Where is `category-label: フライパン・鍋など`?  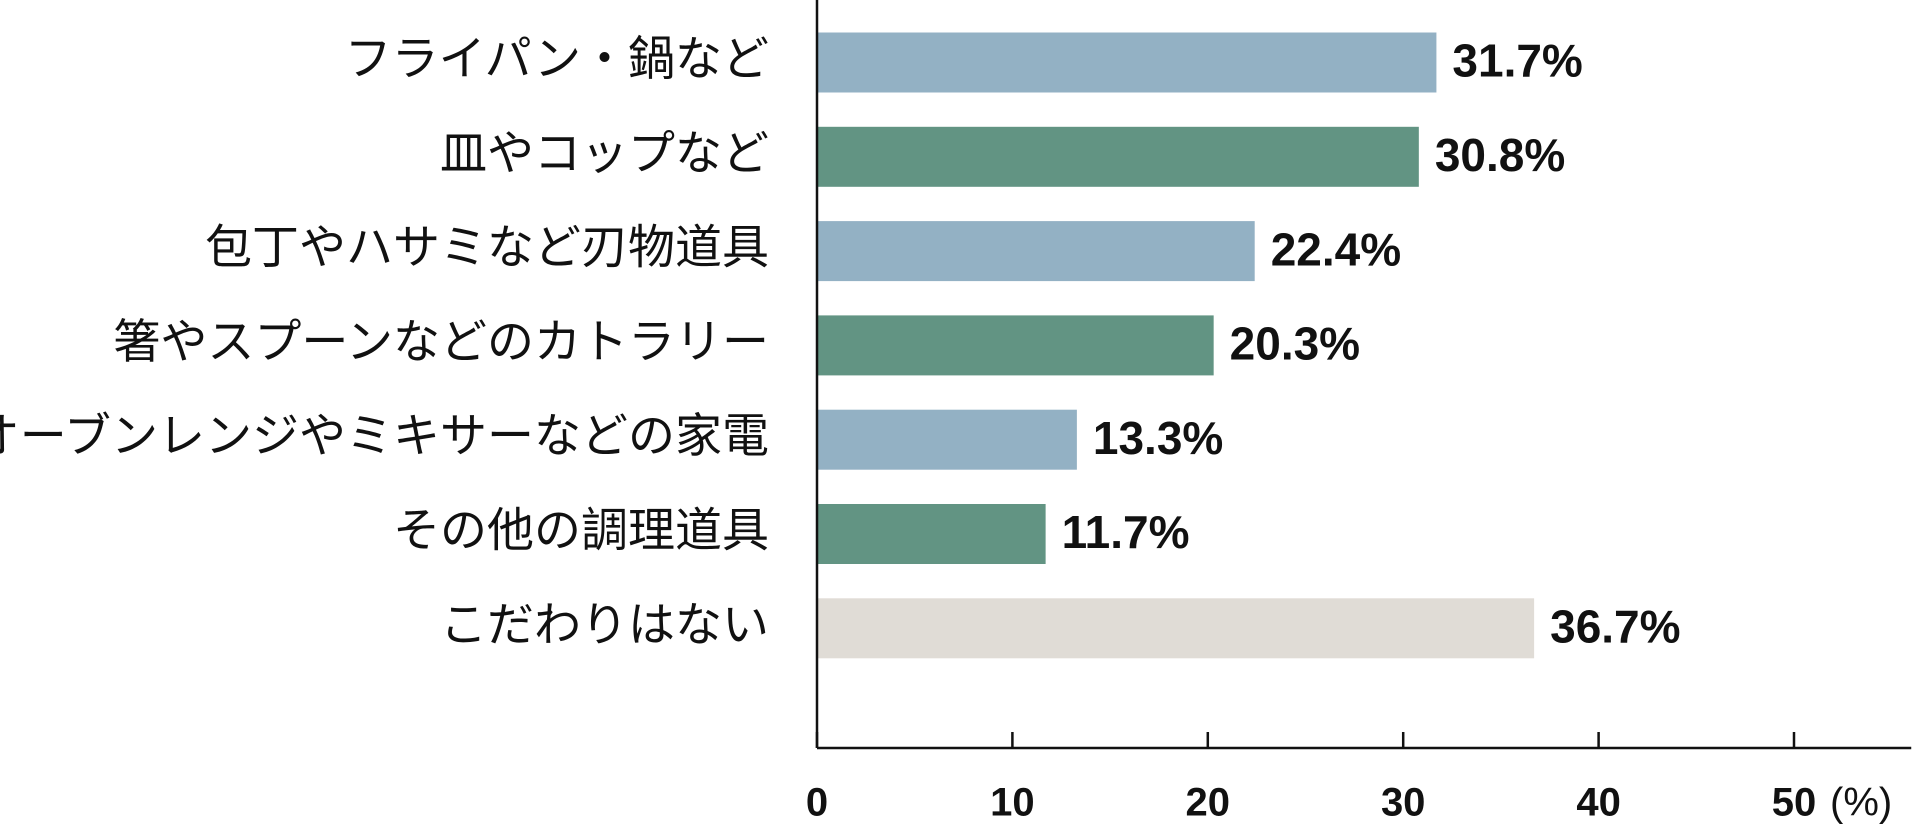
category-label: フライパン・鍋など is located at coordinates (557, 59).